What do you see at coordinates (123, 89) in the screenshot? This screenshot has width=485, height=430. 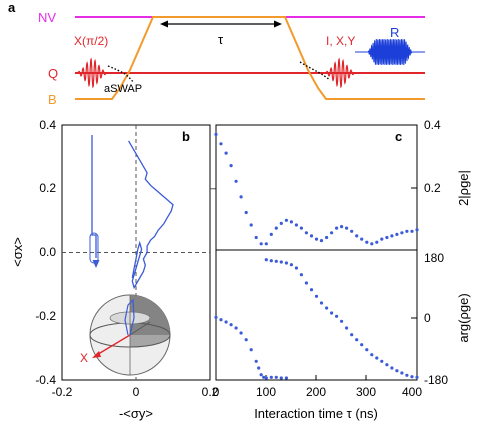 I see `aswap-label: aSWAP` at bounding box center [123, 89].